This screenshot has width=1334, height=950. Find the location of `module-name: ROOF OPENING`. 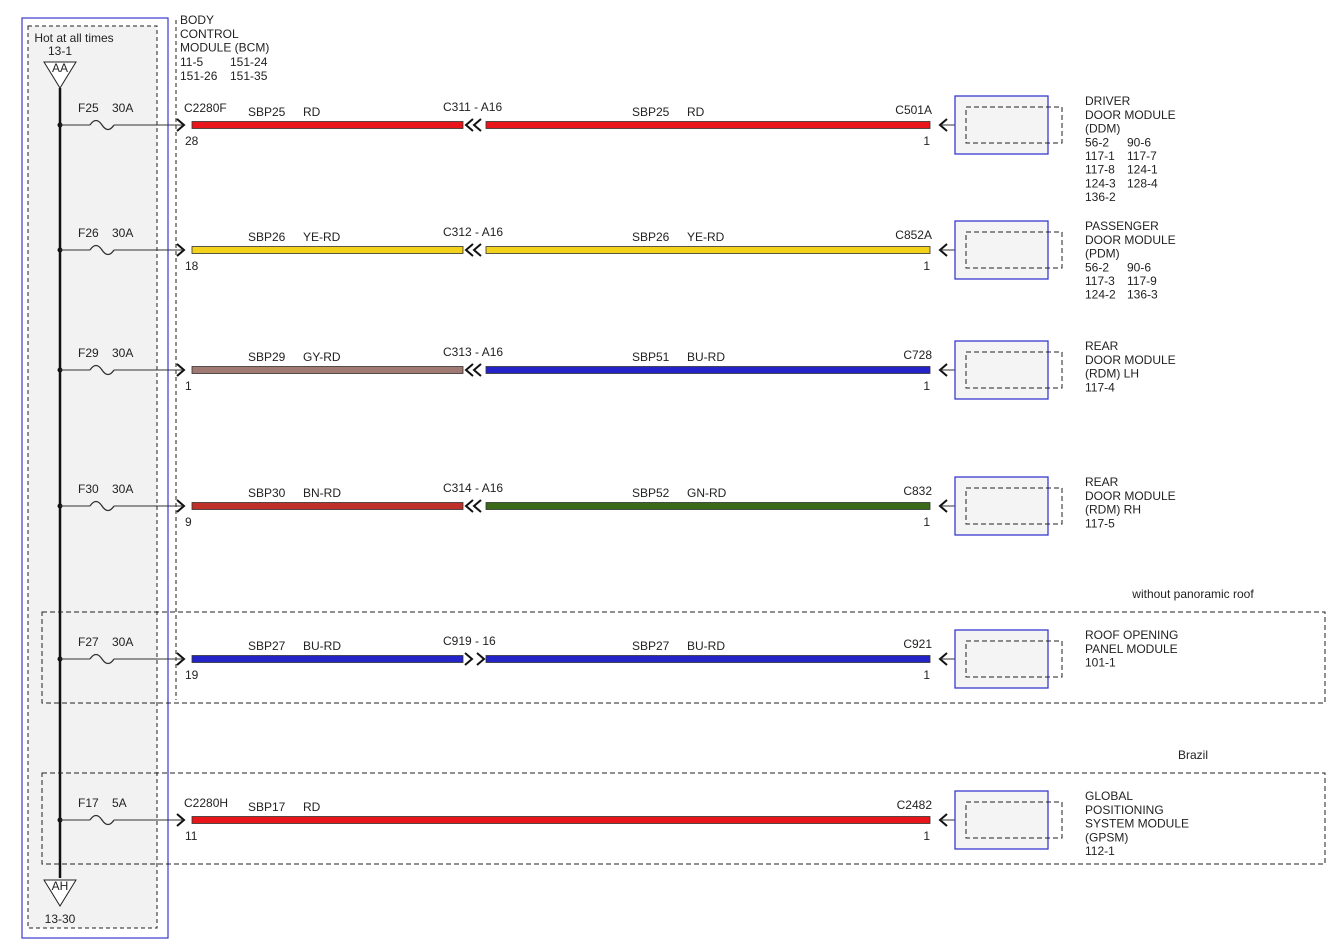

module-name: ROOF OPENING is located at coordinates (1131, 635).